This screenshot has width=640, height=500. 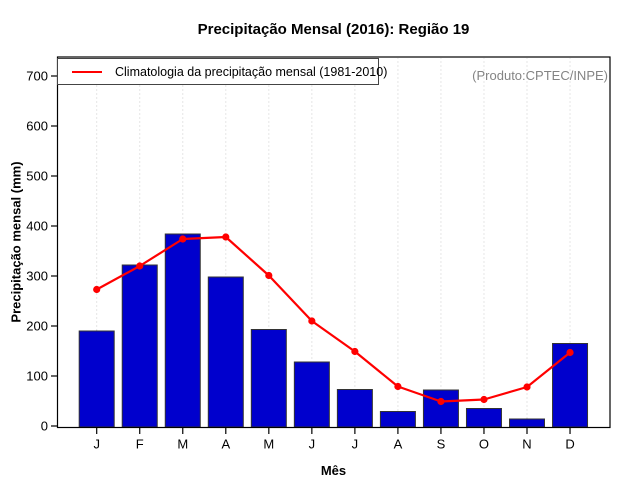 What do you see at coordinates (540, 75) in the screenshot?
I see `producer-note: (Produto:CPTEC/INPE)` at bounding box center [540, 75].